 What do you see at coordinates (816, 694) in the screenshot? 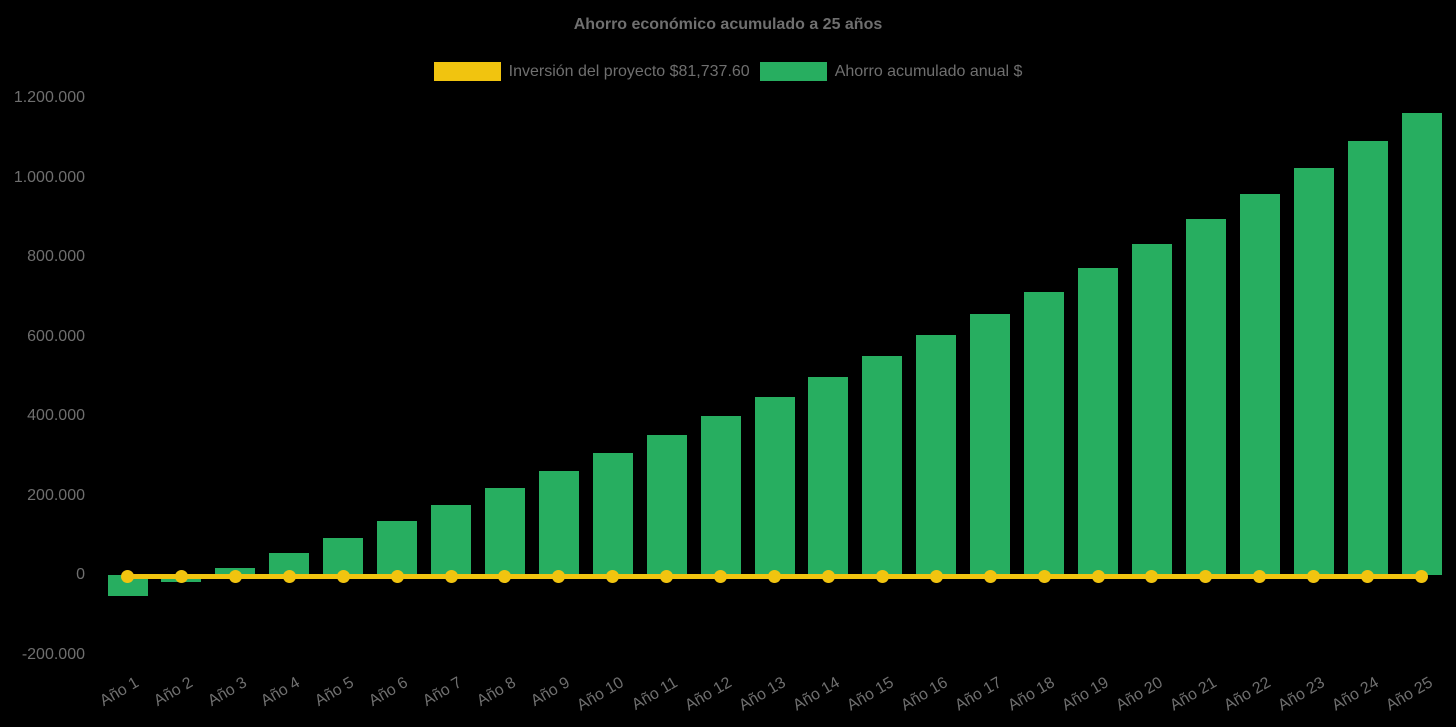
I see `x-axis-tick-label: Año 14` at bounding box center [816, 694].